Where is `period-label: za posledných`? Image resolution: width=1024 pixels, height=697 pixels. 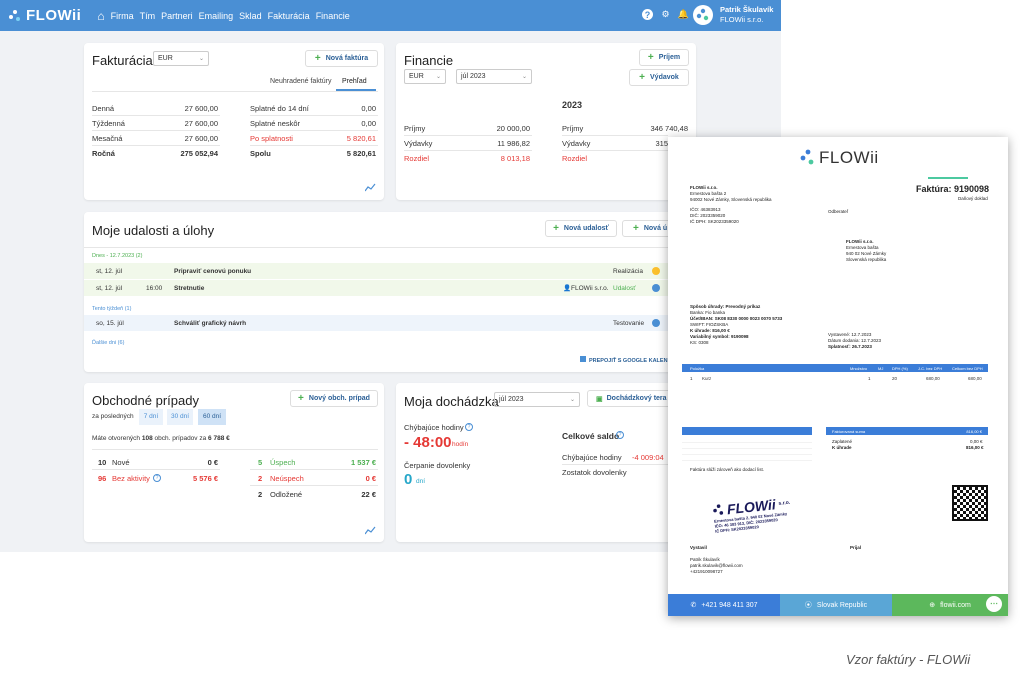
period-label: za posledných is located at coordinates (113, 416).